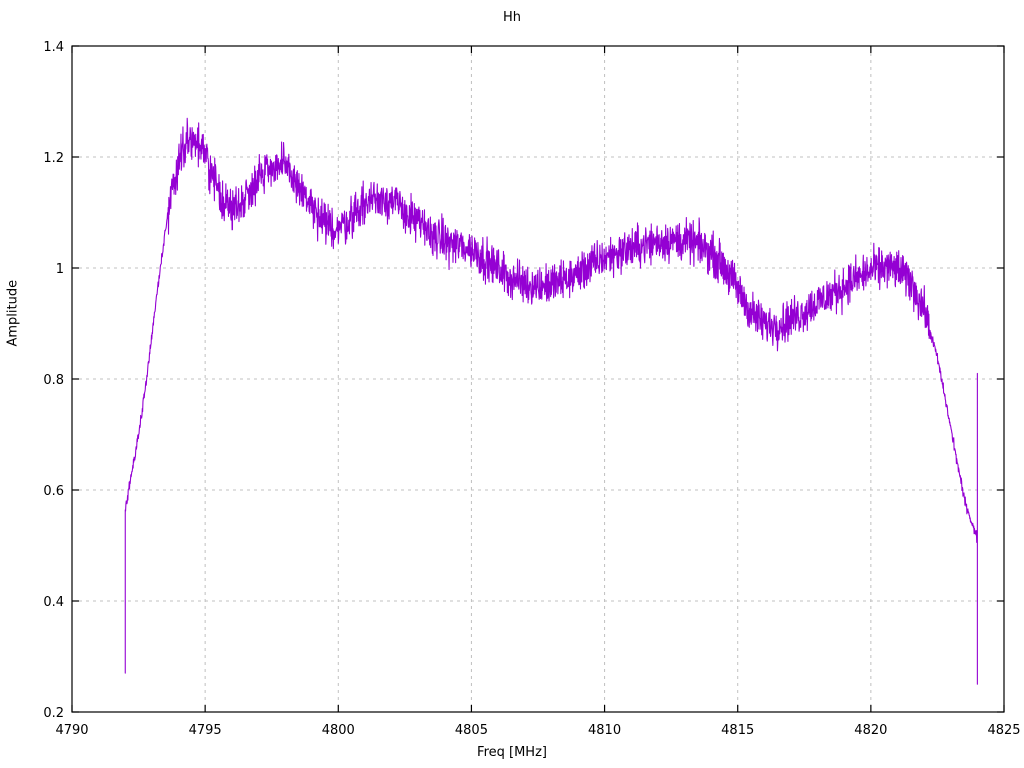  Describe the element at coordinates (60, 269) in the screenshot. I see `svg-text: 1` at that location.